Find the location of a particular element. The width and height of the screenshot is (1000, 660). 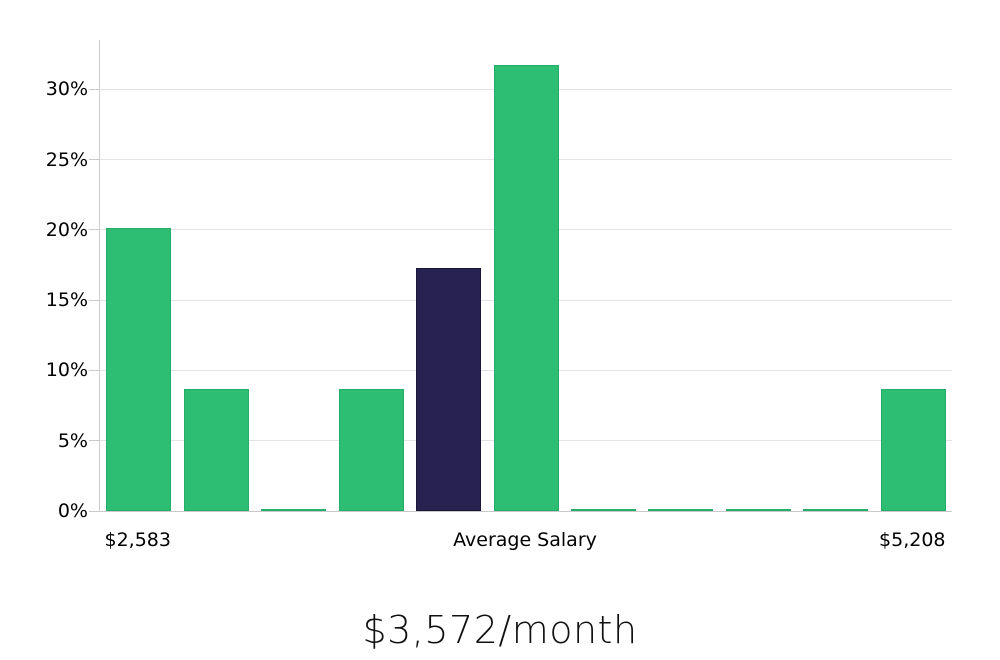

y-tick-label-5: 5% is located at coordinates (72, 440).